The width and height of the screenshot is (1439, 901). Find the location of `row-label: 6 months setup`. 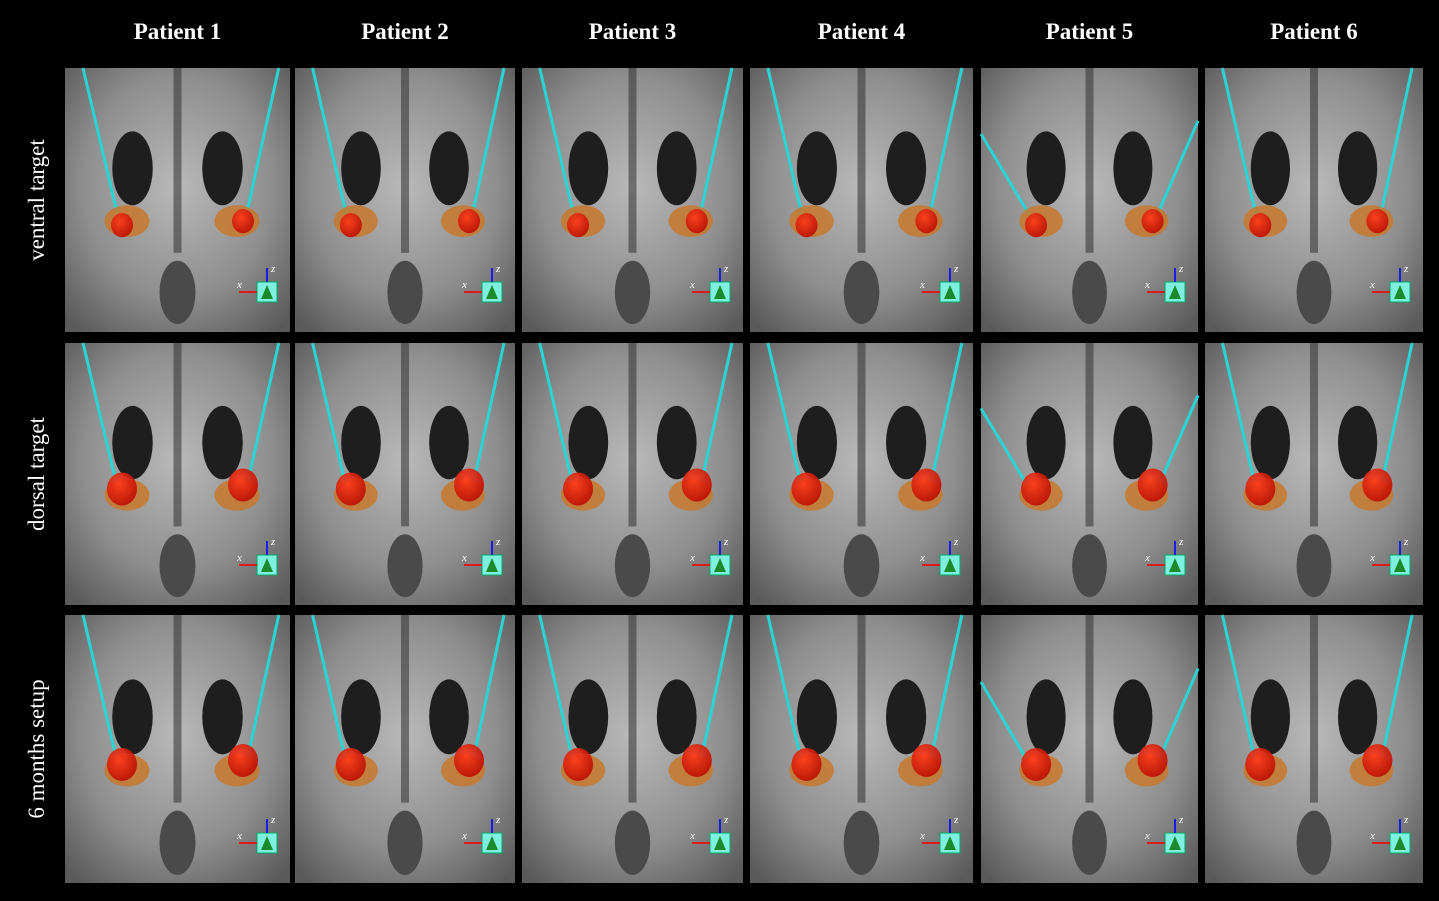

row-label: 6 months setup is located at coordinates (36, 748).